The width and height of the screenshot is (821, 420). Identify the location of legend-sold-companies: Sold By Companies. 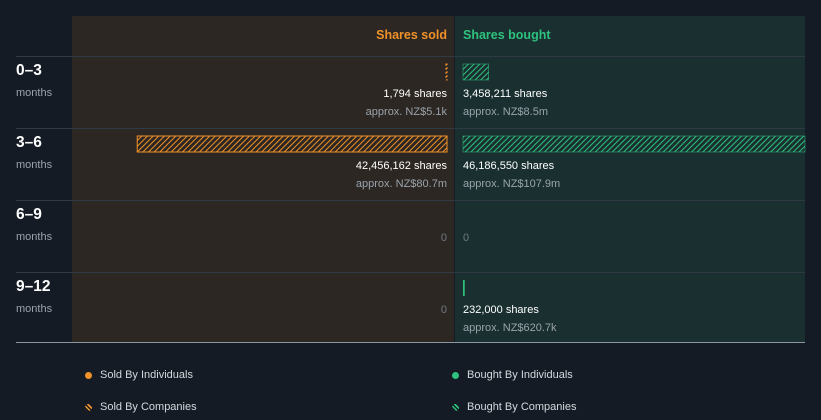
(148, 407).